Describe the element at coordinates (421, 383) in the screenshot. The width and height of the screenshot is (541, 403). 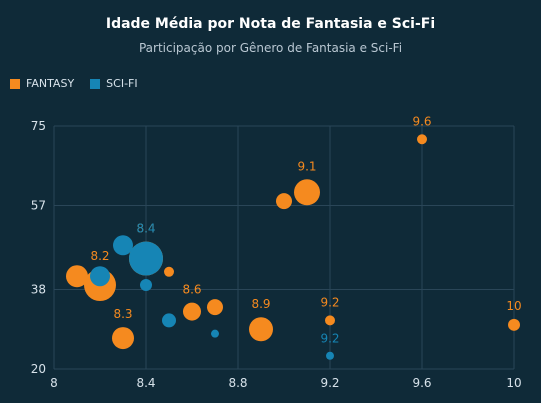
I see `x-tick-label: 9.6` at that location.